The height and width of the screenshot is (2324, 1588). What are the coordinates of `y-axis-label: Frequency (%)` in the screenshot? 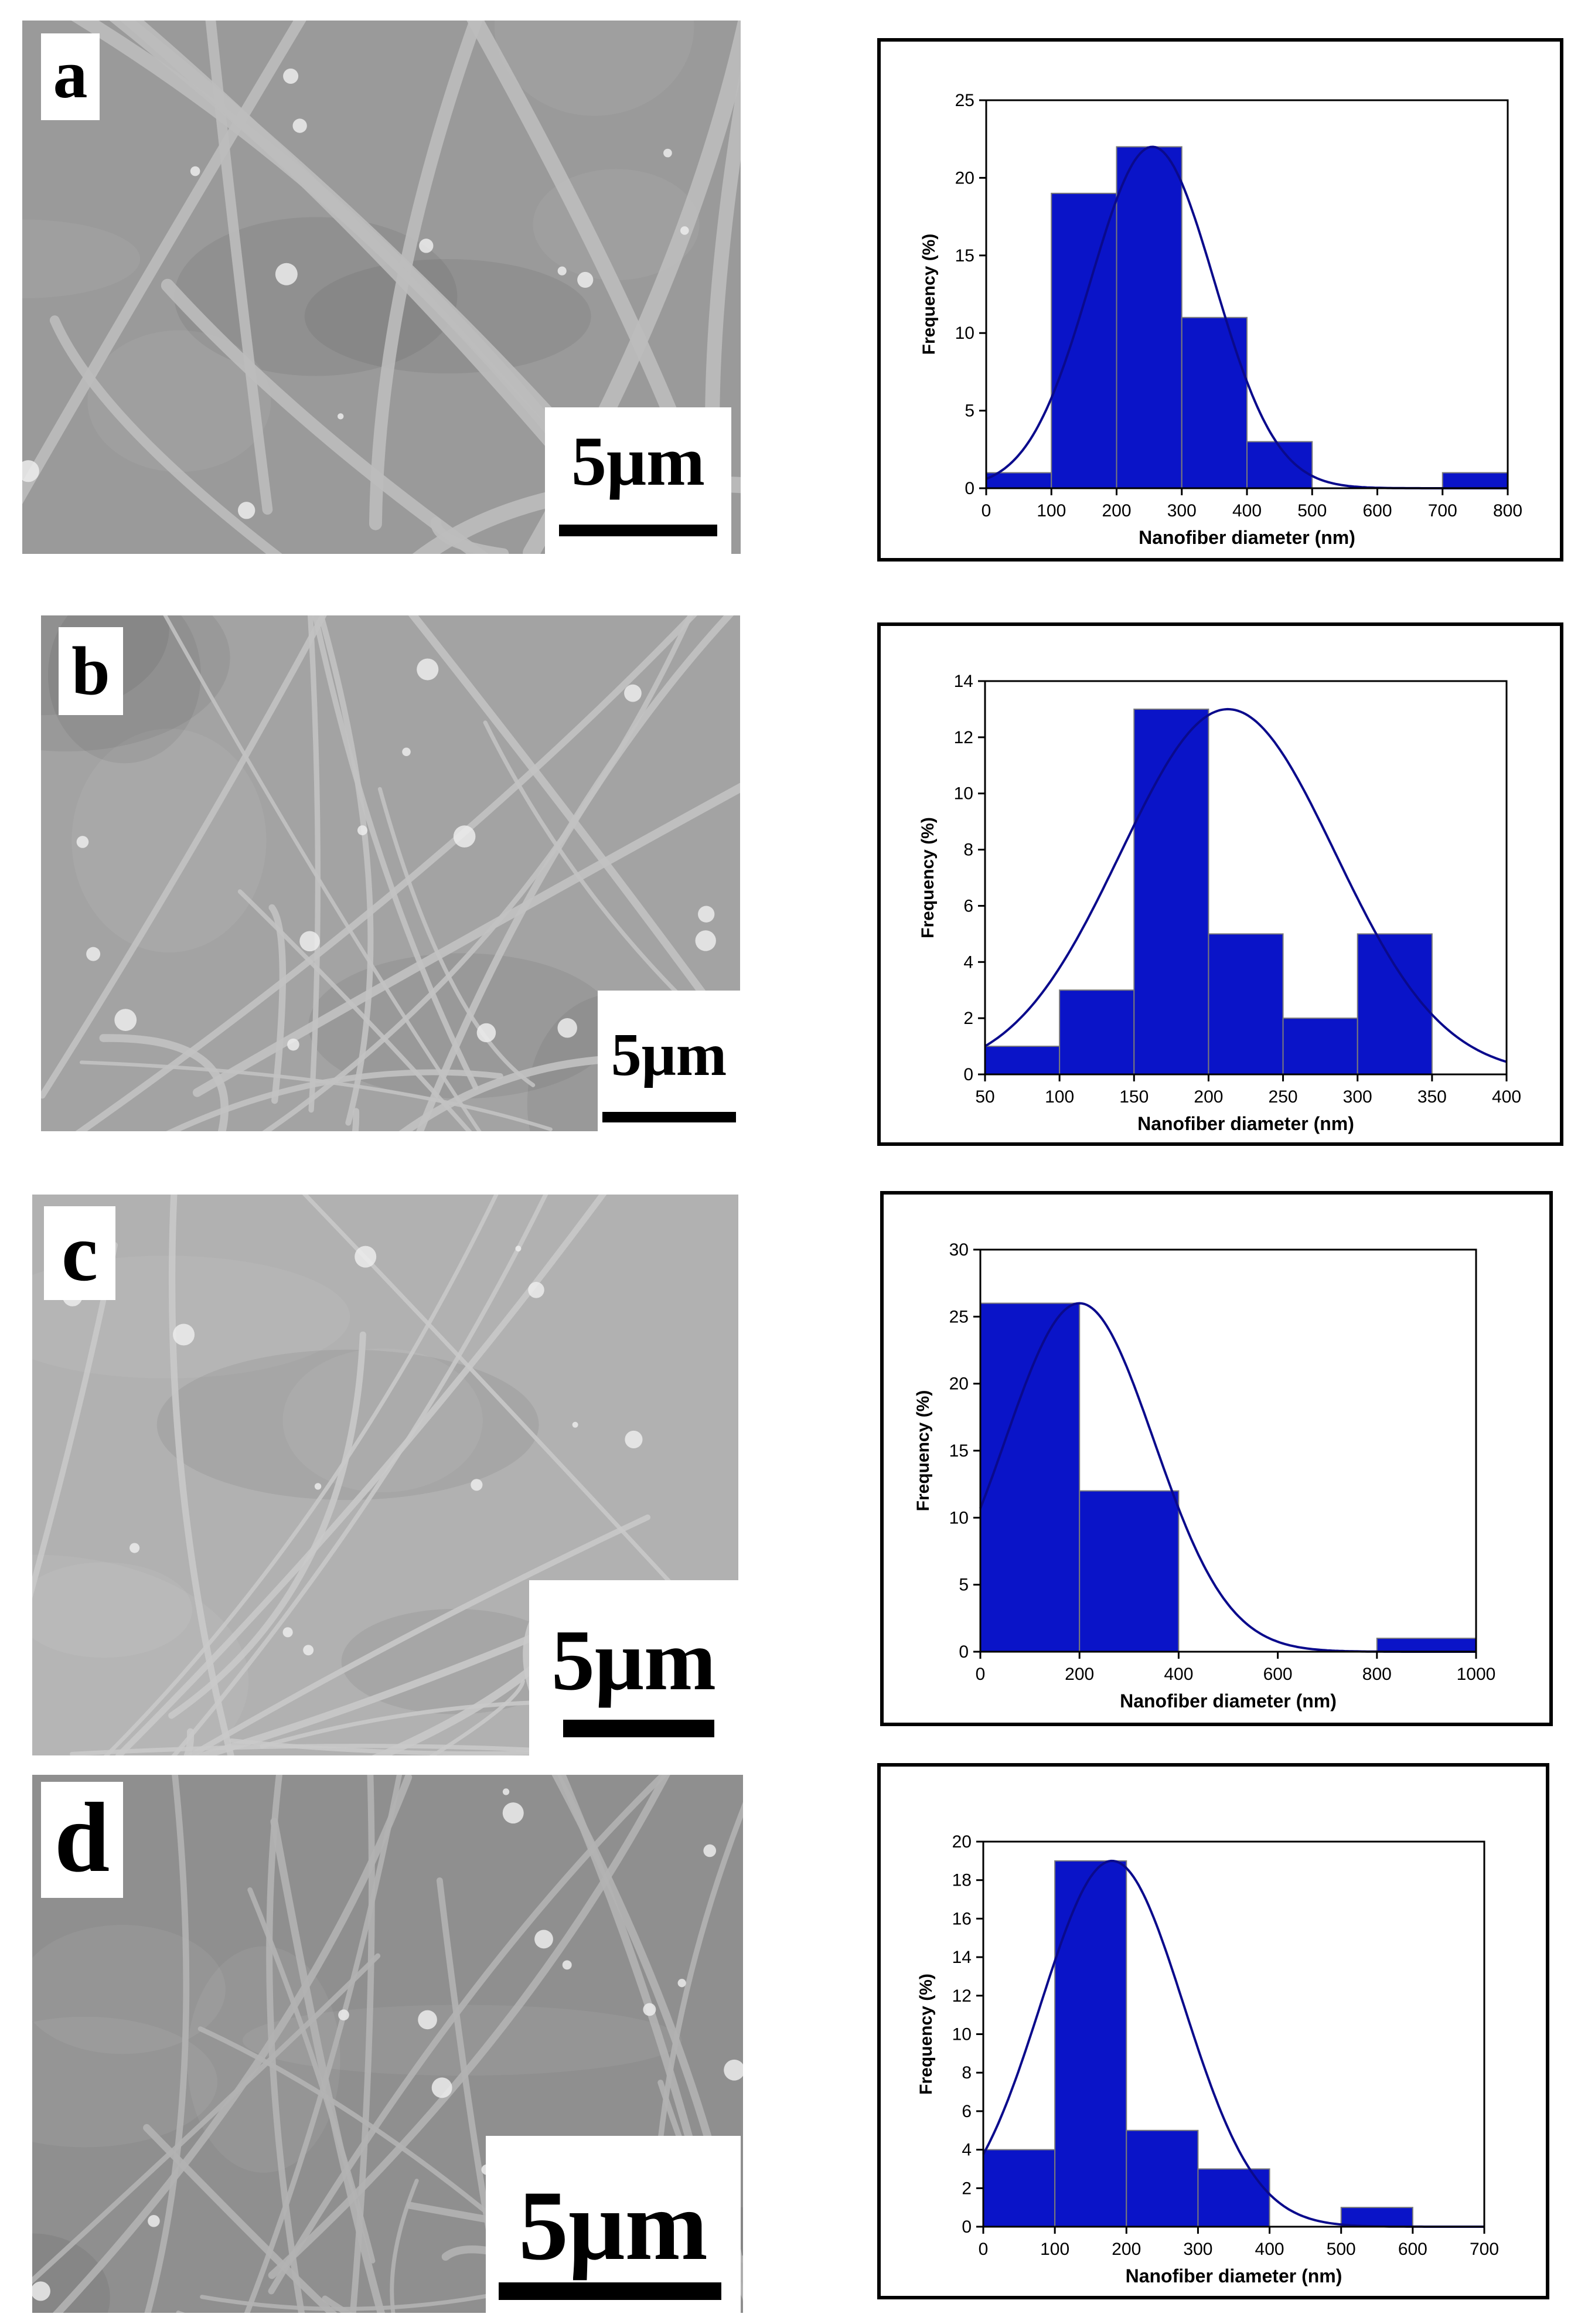 It's located at (929, 295).